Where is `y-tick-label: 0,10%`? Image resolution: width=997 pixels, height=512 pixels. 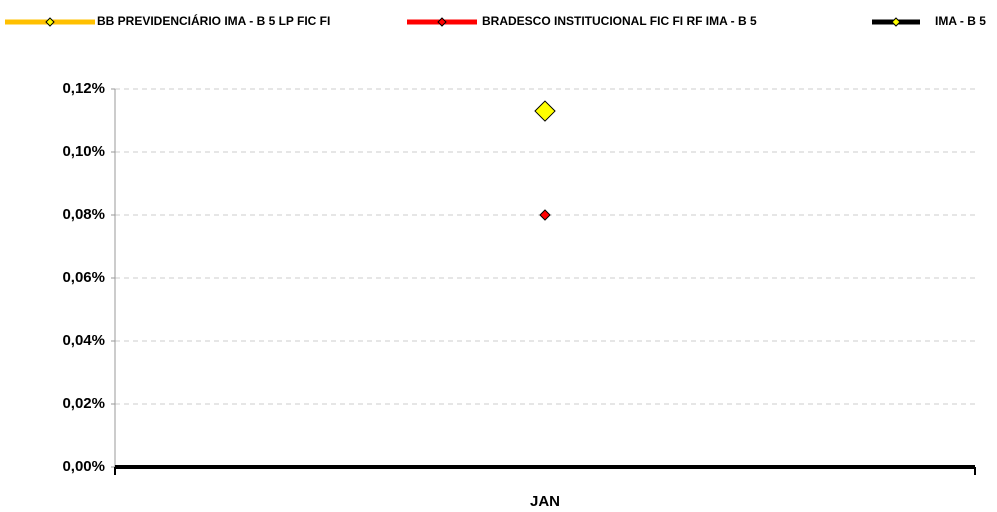 y-tick-label: 0,10% is located at coordinates (83, 151).